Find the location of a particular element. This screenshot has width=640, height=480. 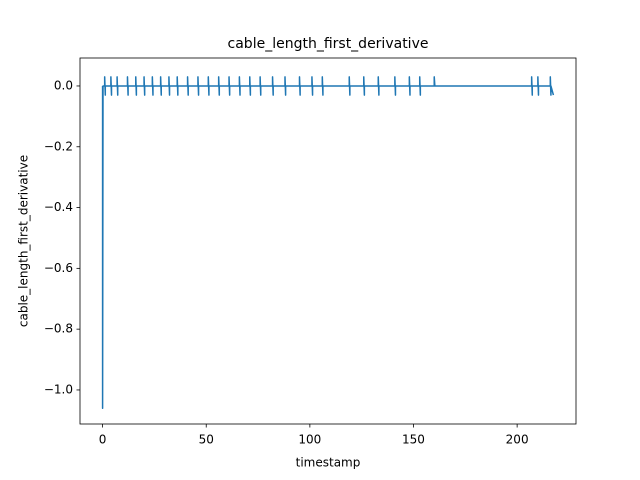

x-tick-label: 50 is located at coordinates (206, 440).